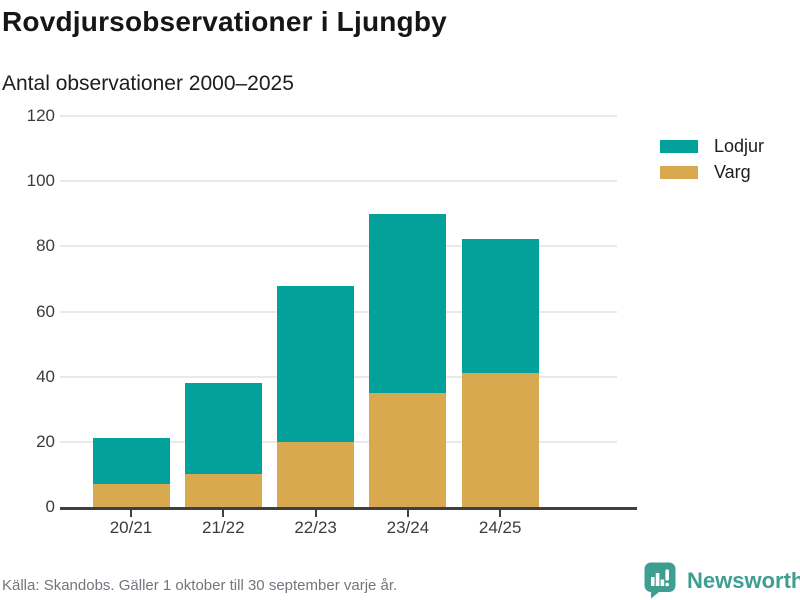  Describe the element at coordinates (712, 172) in the screenshot. I see `legend-item-varg: Varg` at that location.